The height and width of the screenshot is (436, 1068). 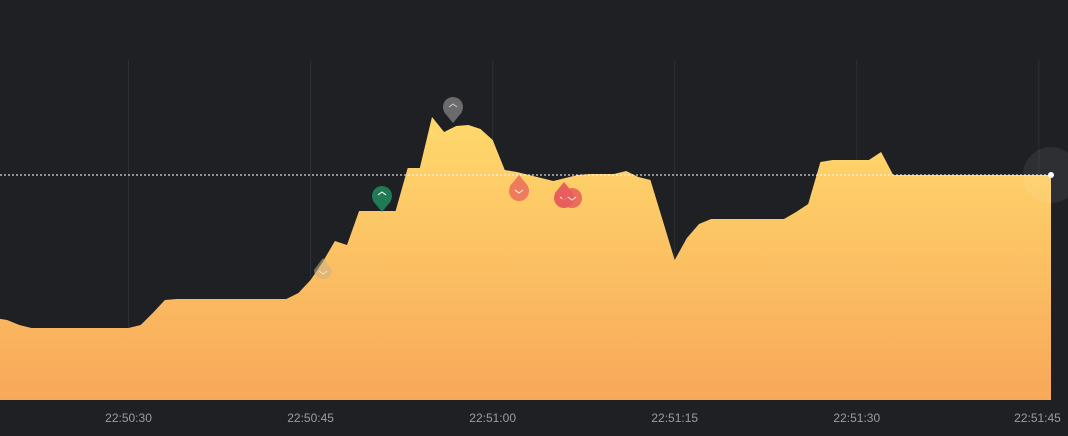 I want to click on x-tick-label: 22:51:45, so click(x=1037, y=418).